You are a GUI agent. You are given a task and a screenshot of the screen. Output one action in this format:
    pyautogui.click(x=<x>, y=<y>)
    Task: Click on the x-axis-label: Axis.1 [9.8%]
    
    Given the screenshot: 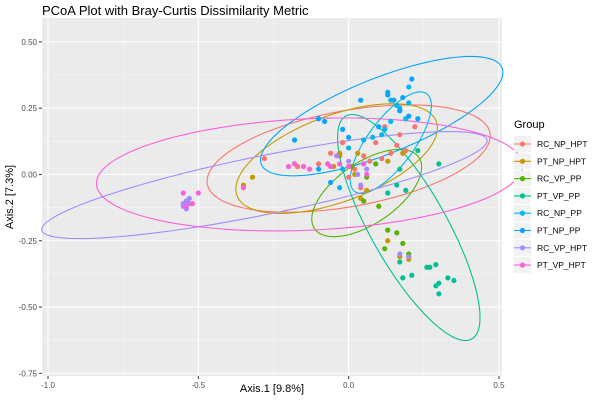 What is the action you would take?
    pyautogui.click(x=272, y=389)
    